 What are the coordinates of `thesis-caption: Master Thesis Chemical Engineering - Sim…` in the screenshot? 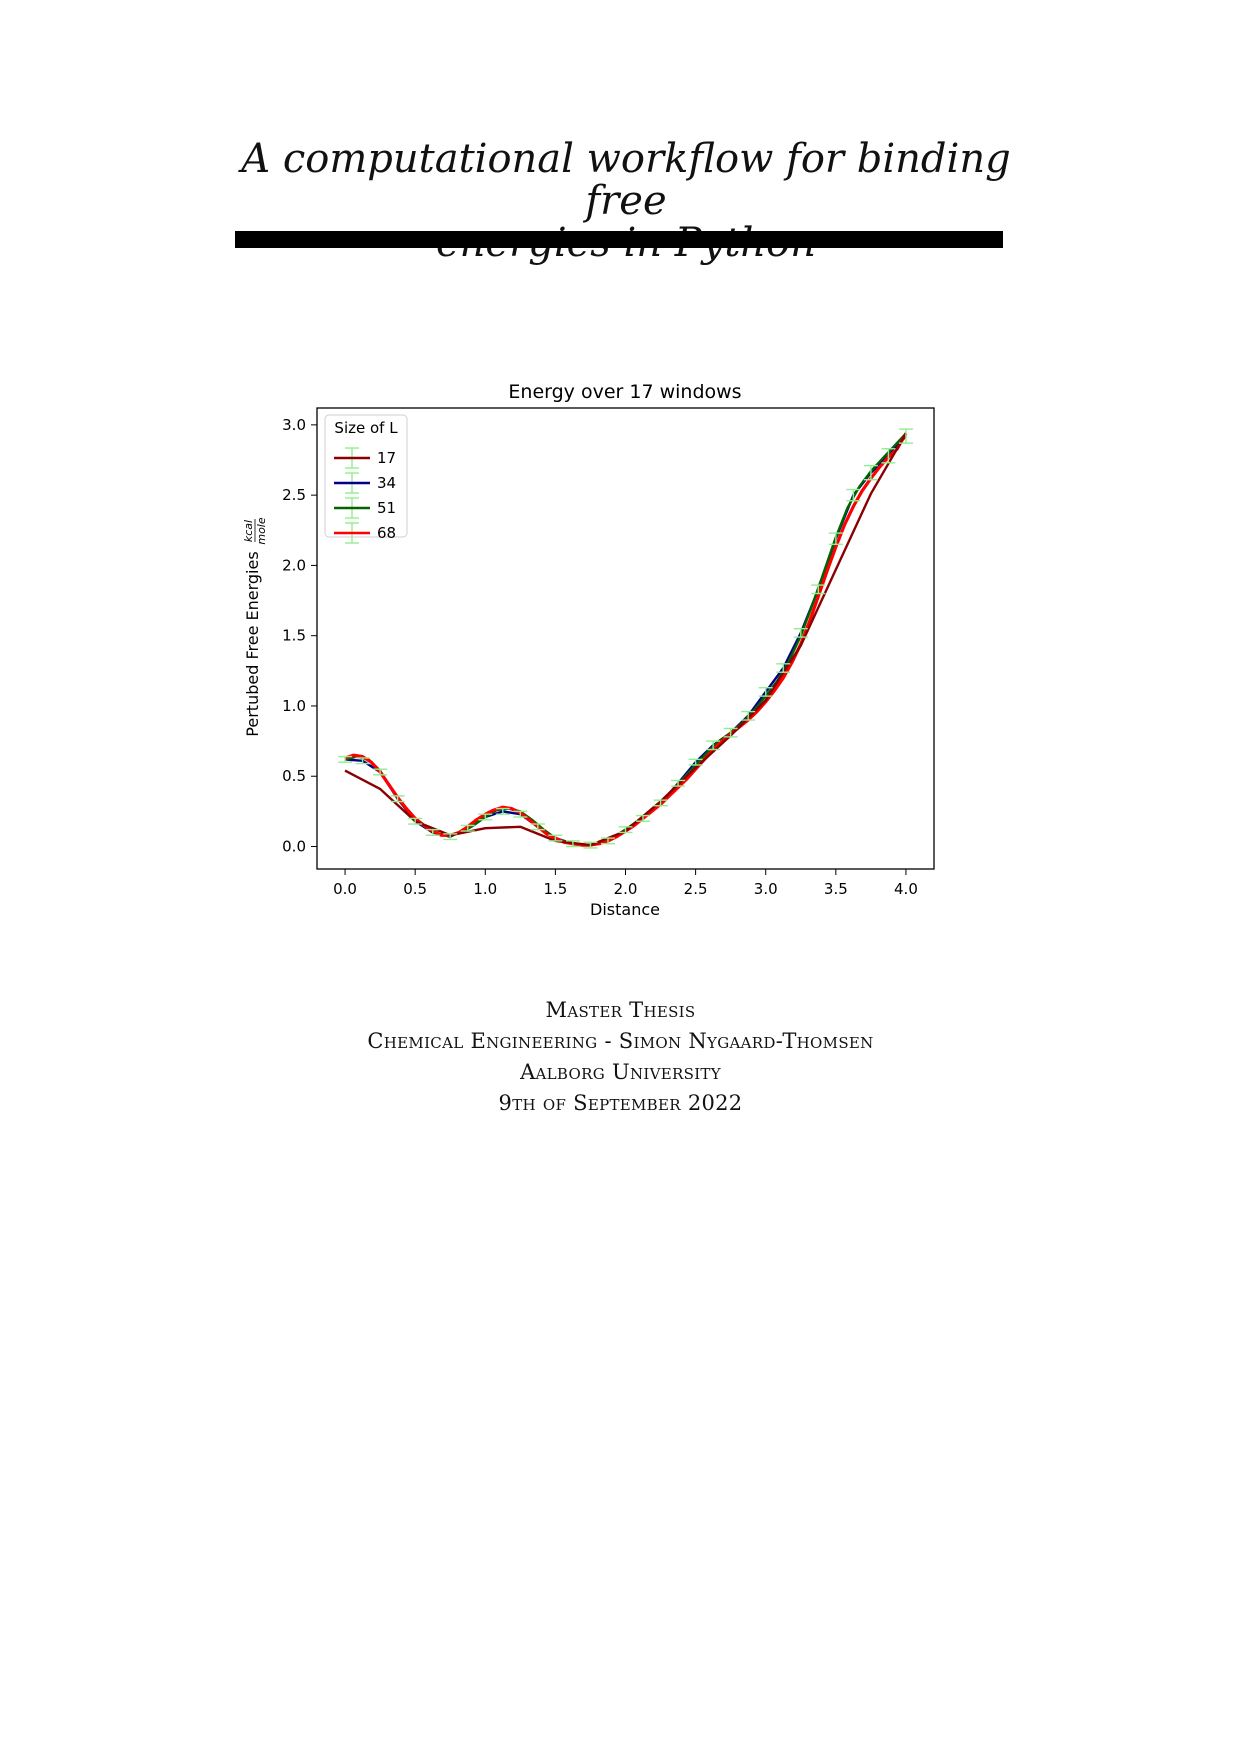 It's located at (620, 1057).